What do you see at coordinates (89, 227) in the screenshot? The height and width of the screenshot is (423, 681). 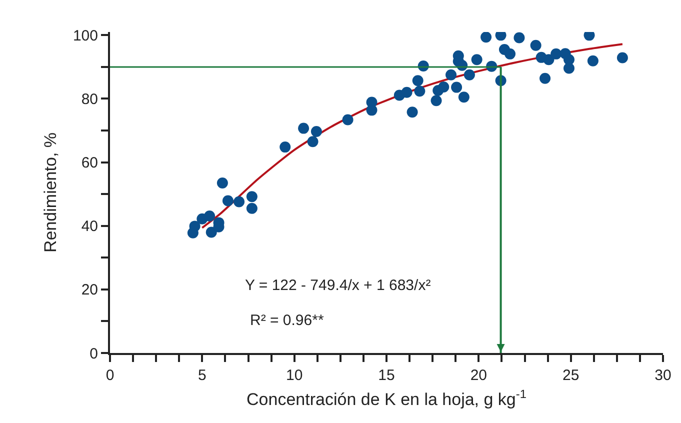 I see `y-tick-label: 40` at bounding box center [89, 227].